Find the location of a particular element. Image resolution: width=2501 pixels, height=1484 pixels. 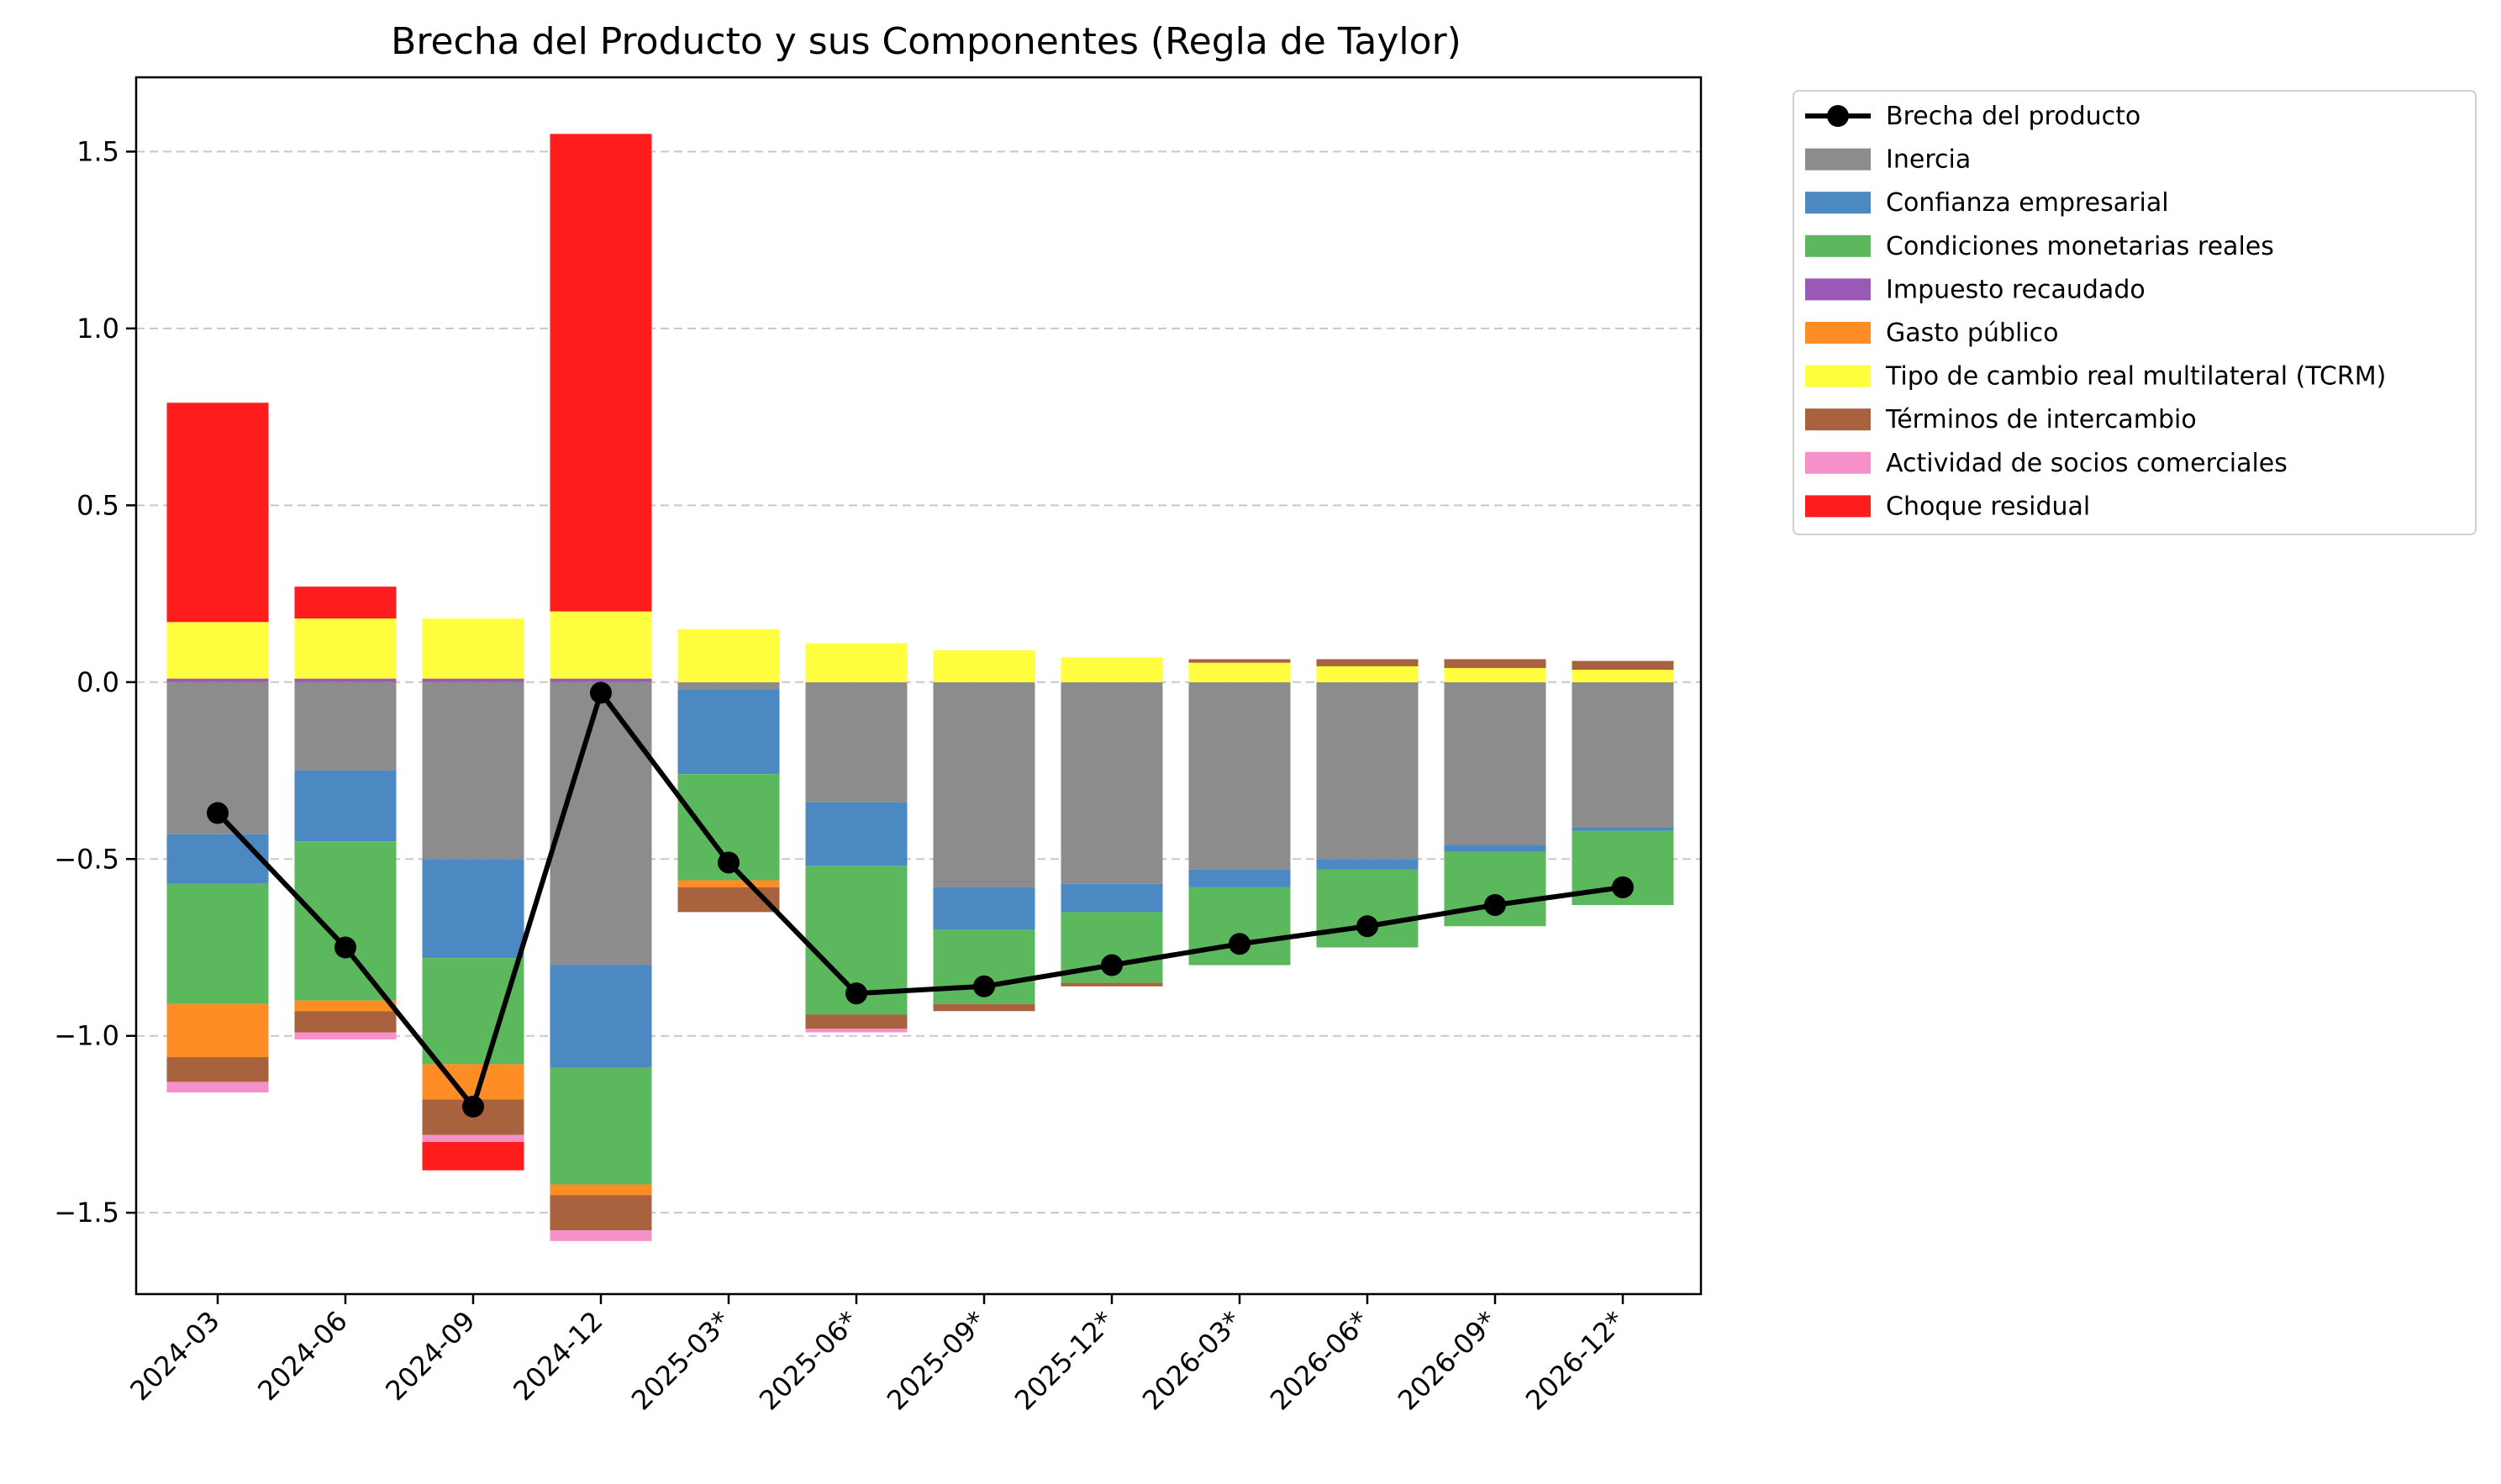

y-axis: 1.5 1.0 0.5 0.0 −0.5 −1.0 −1.5 is located at coordinates (95, 682).